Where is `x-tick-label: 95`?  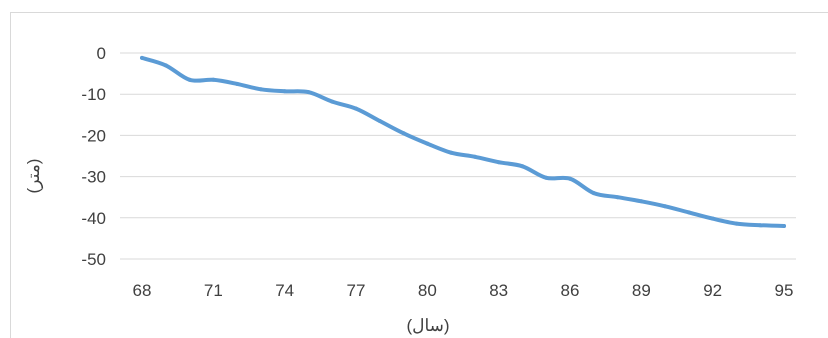
x-tick-label: 95 is located at coordinates (784, 290).